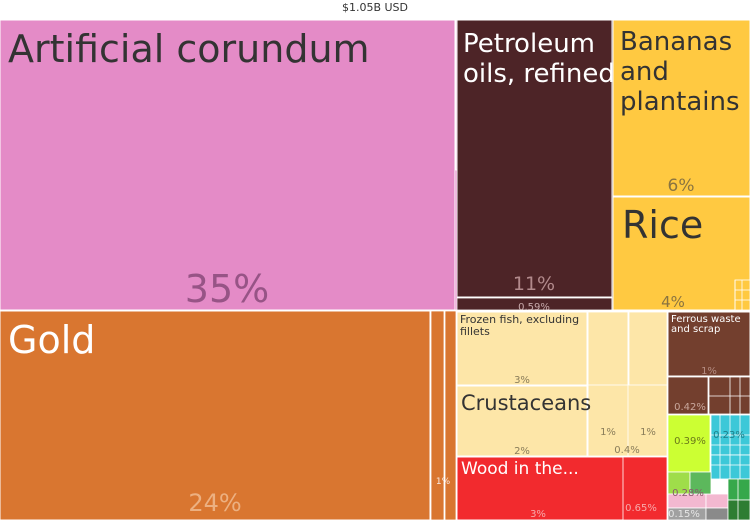  What do you see at coordinates (676, 42) in the screenshot?
I see `label-bananas-line1: Bananas` at bounding box center [676, 42].